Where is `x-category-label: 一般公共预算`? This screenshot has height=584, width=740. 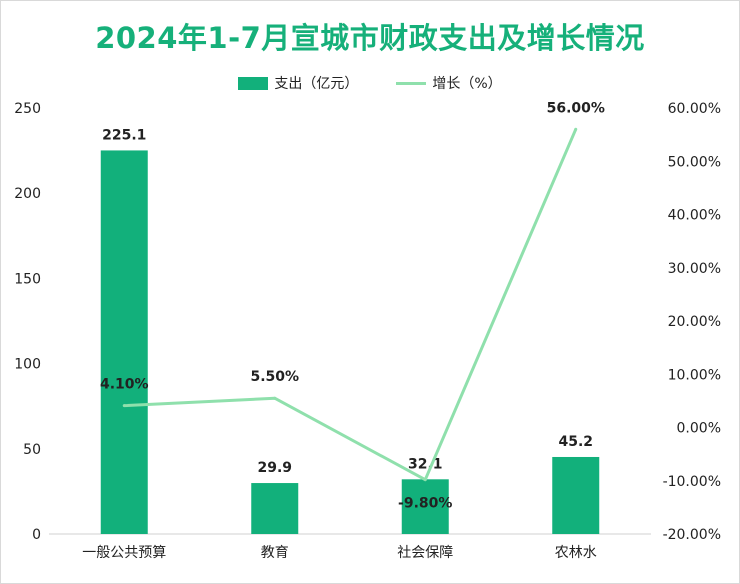
x-category-label: 一般公共预算 is located at coordinates (124, 553).